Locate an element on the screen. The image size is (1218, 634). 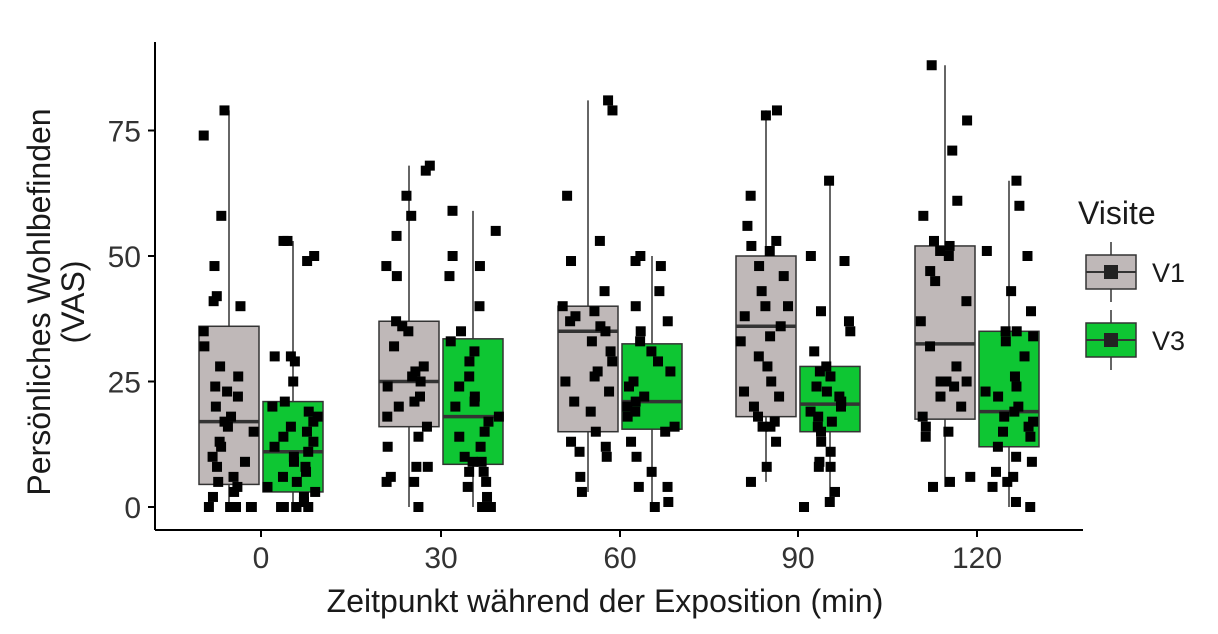
legend-key-point is located at coordinates (1111, 272).